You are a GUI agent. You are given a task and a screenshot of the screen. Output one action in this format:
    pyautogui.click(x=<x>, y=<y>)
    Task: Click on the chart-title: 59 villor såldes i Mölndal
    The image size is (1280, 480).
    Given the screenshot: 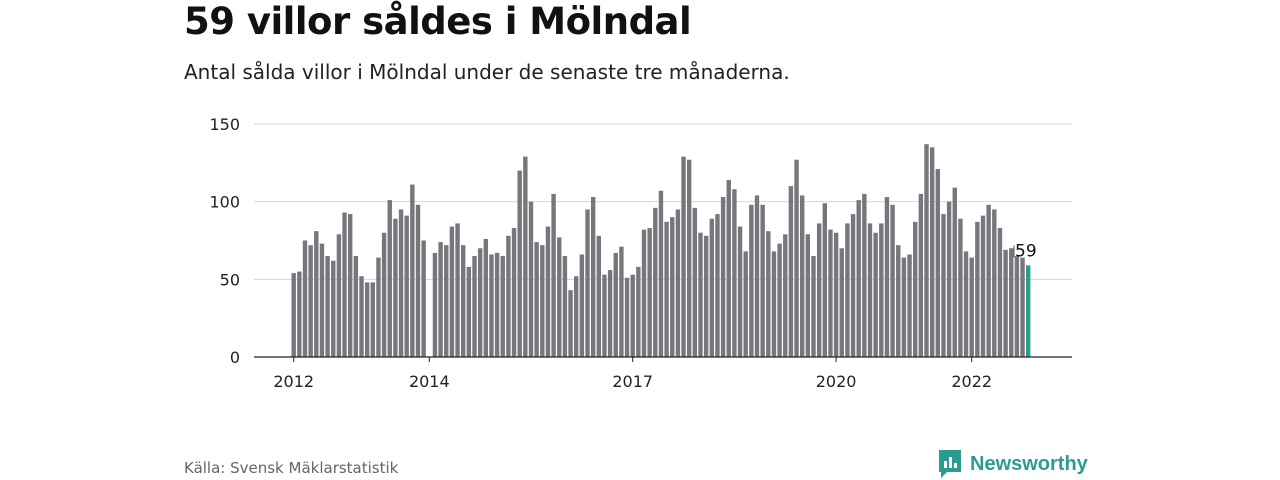 What is the action you would take?
    pyautogui.click(x=438, y=21)
    